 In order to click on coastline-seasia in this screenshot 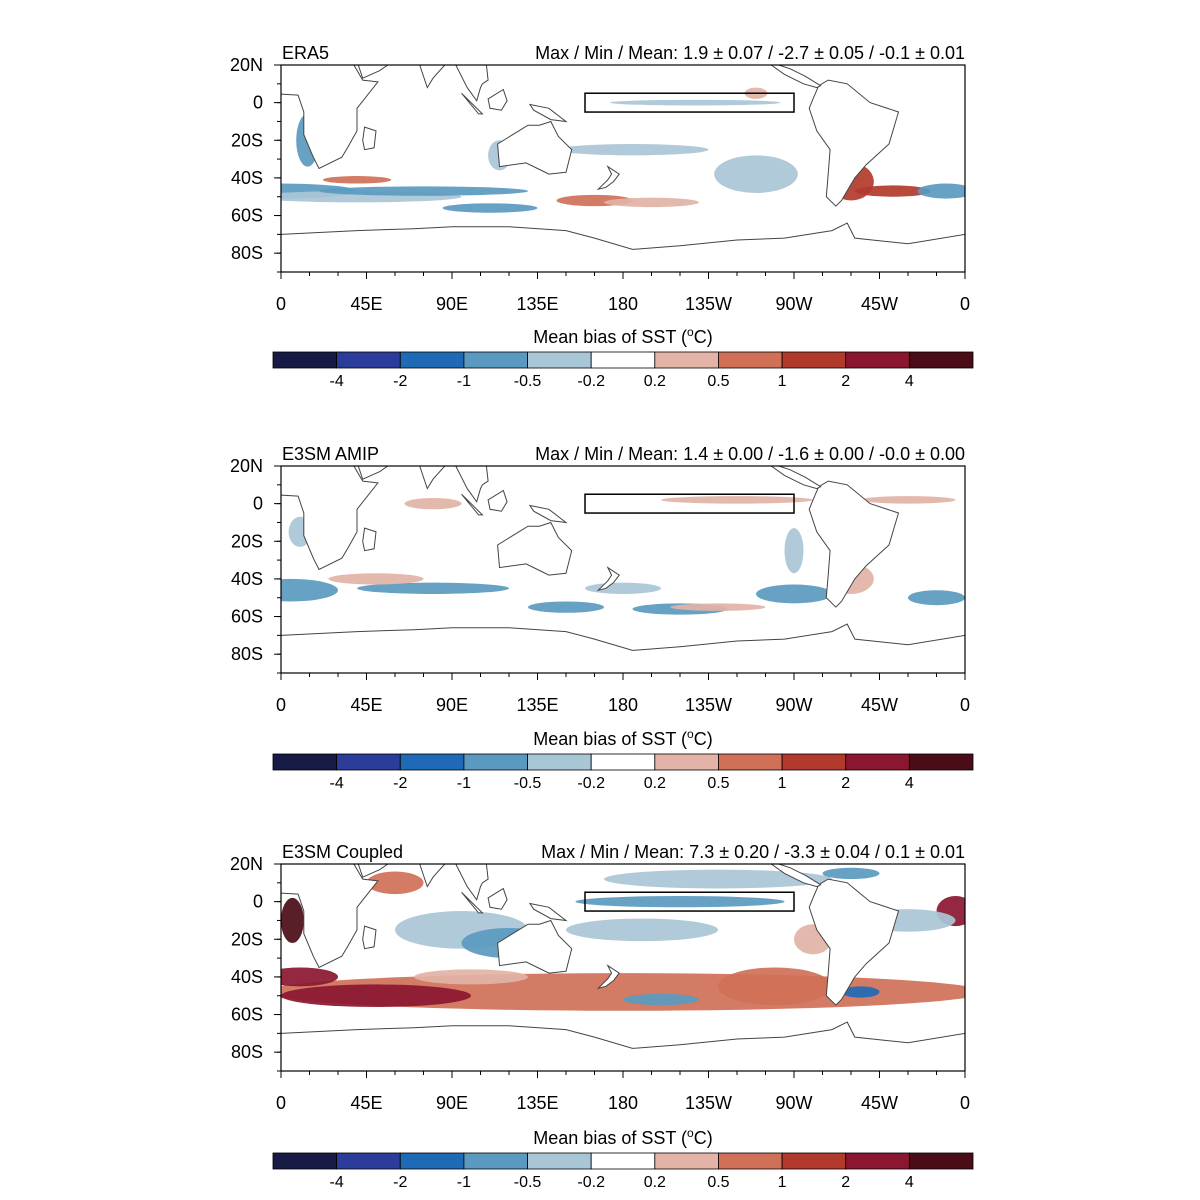, I will do `click(472, 484)`.